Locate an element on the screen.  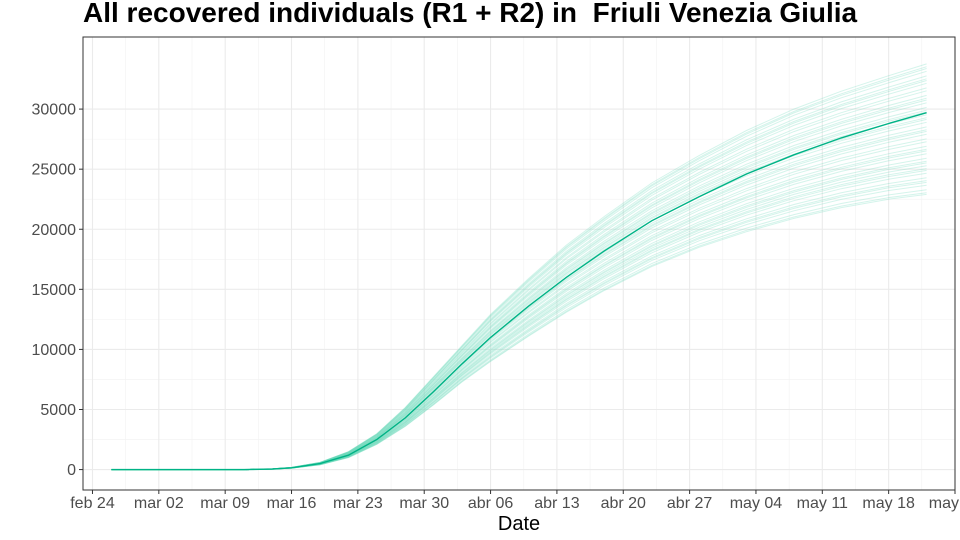
x-axis-title: Date is located at coordinates (519, 524).